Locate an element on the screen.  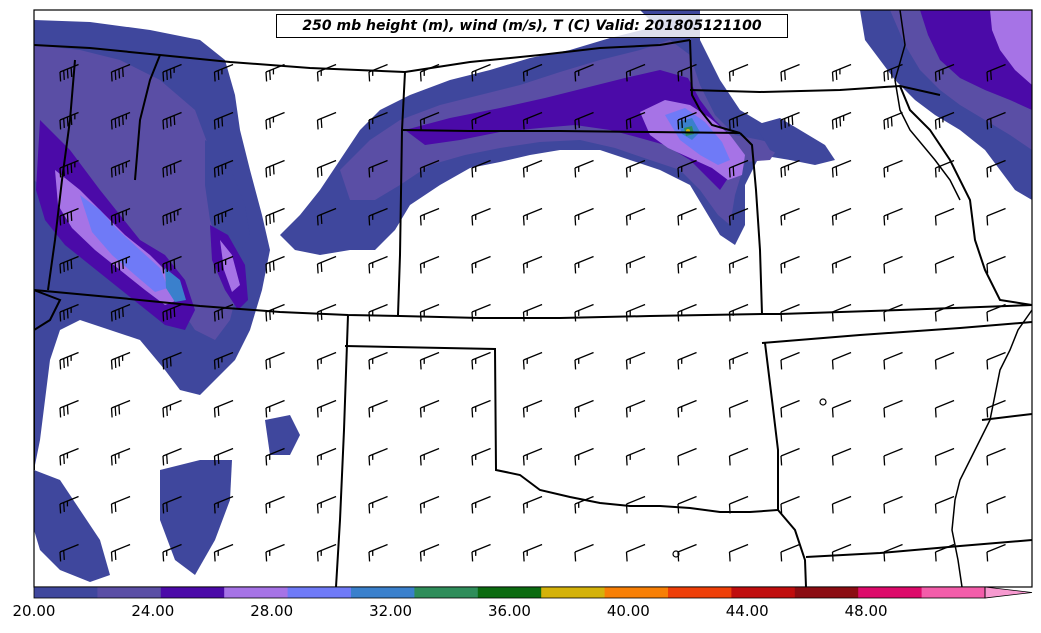
colorbar-tick-label: 28.00 is located at coordinates (272, 611).